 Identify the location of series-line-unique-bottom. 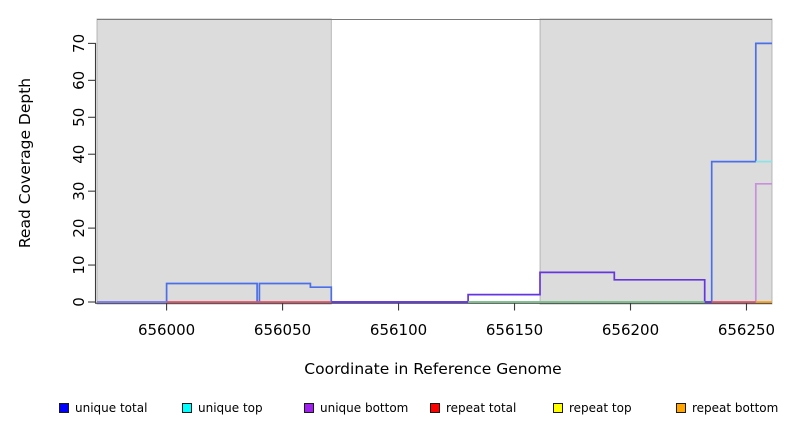
(521, 287).